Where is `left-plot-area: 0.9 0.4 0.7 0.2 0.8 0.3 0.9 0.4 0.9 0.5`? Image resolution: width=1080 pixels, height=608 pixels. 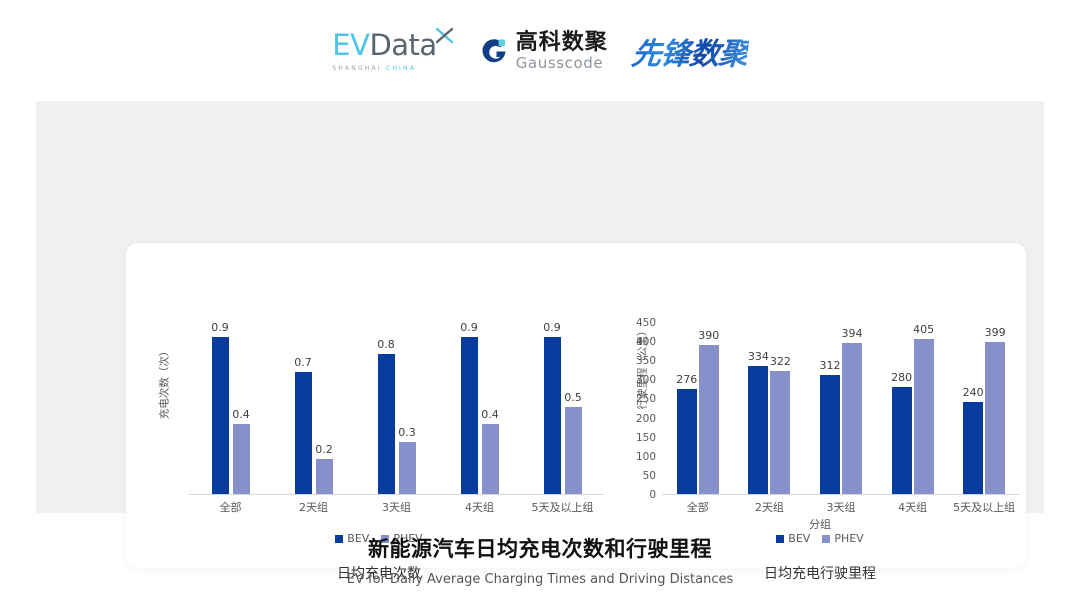 left-plot-area: 0.9 0.4 0.7 0.2 0.8 0.3 0.9 0.4 0.9 0.5 is located at coordinates (396, 398).